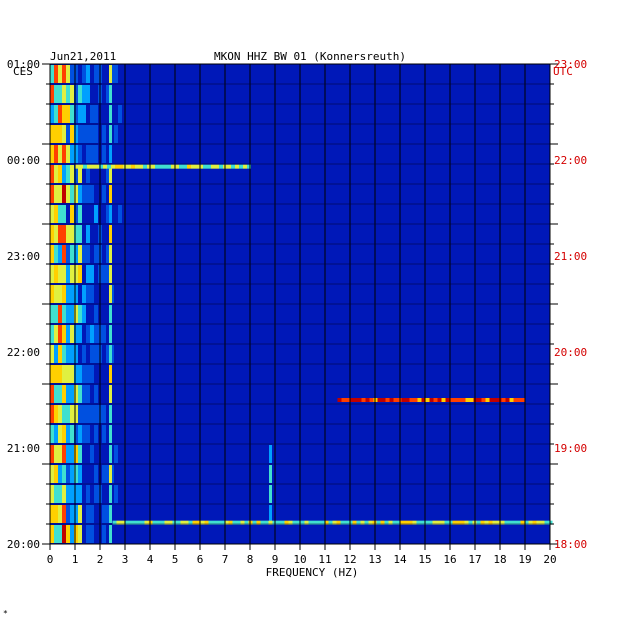 This screenshot has height=624, width=630. I want to click on left-timezone-label: CES, so click(23, 71).